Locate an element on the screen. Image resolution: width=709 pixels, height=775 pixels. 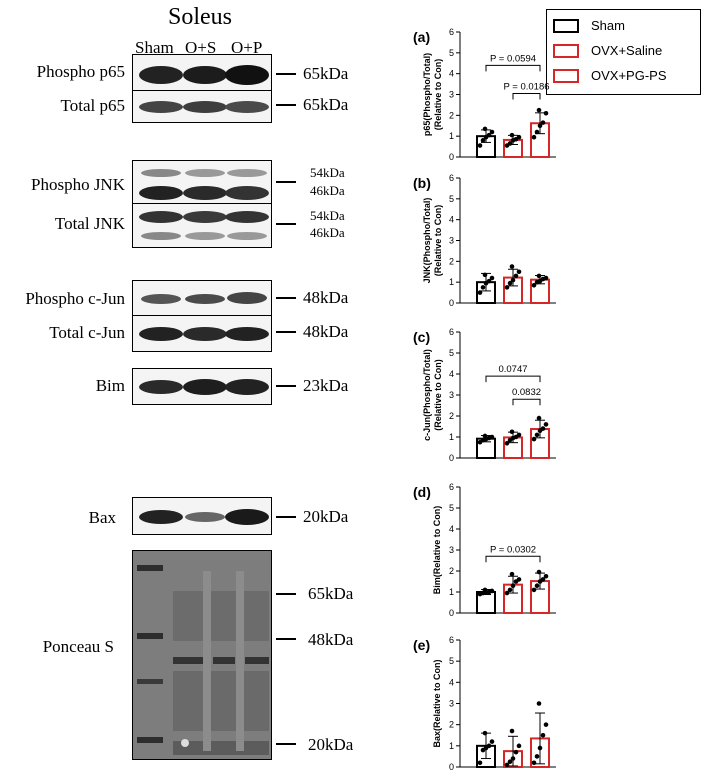
blot-label-total-jnk: Total JNK is located at coordinates (89, 223).